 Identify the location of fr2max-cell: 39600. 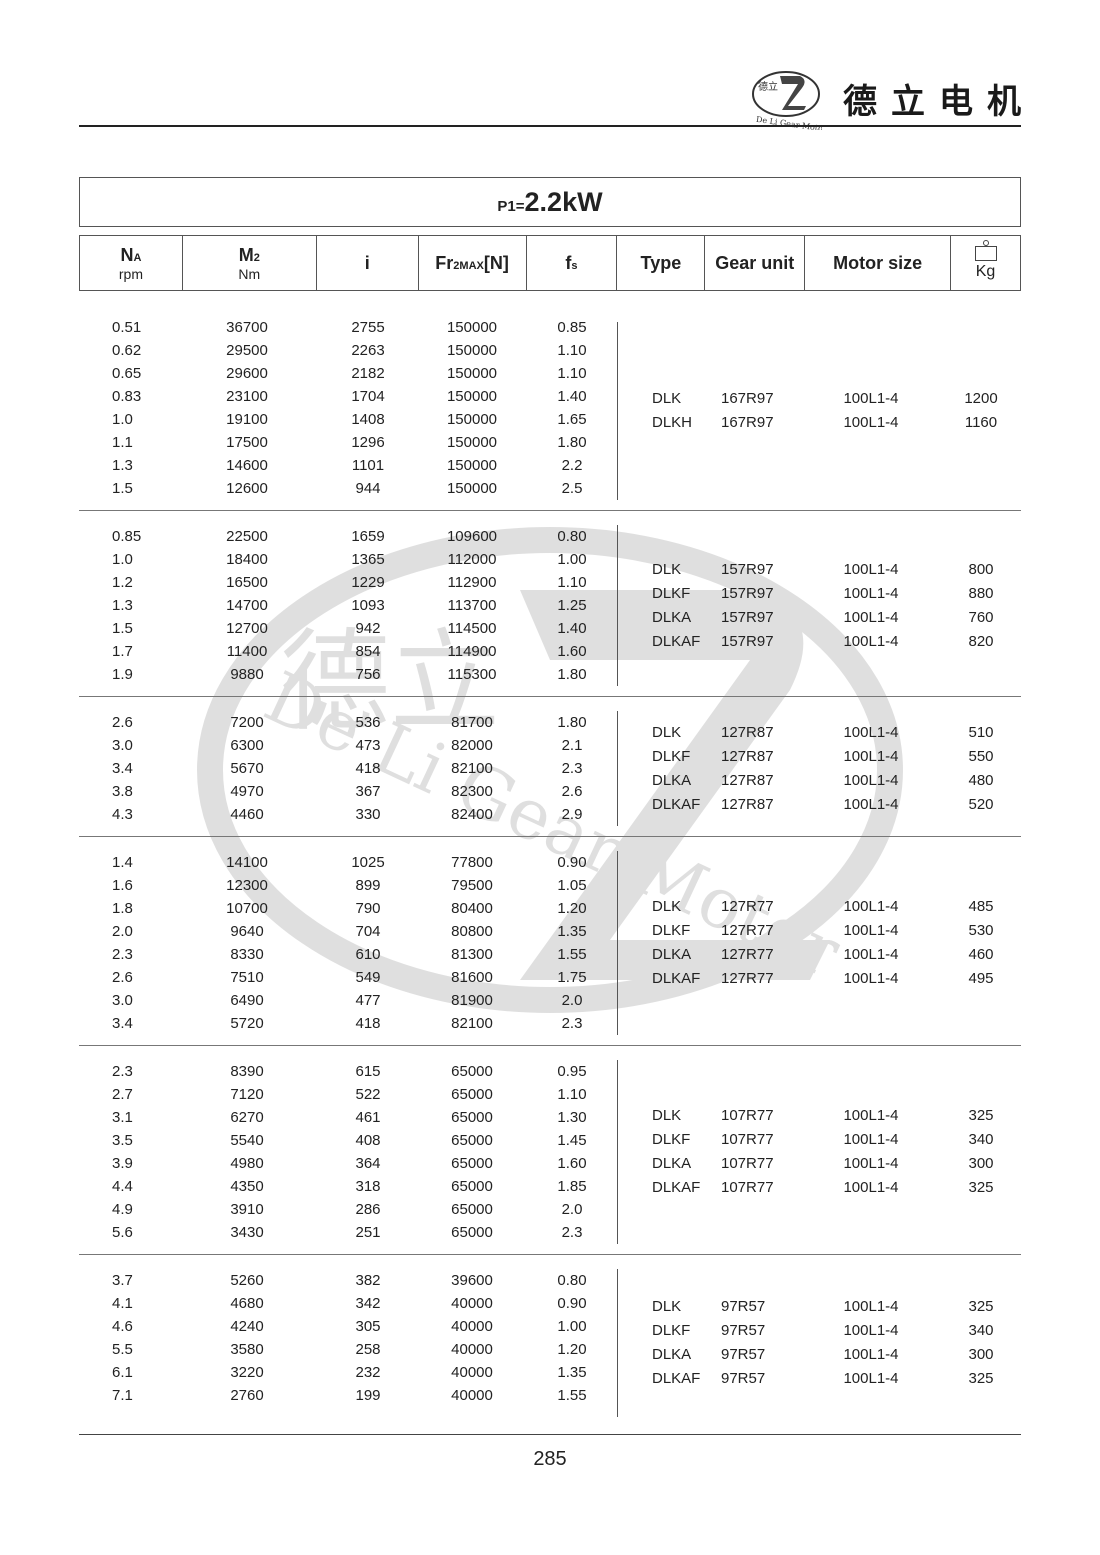
(472, 1280).